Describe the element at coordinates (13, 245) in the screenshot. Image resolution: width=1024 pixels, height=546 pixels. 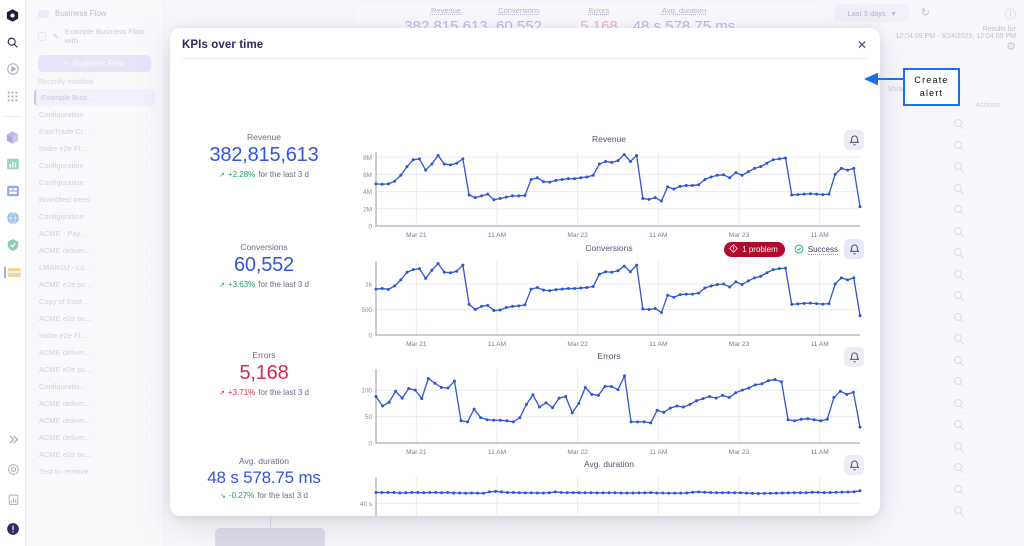
I see `shield-icon` at that location.